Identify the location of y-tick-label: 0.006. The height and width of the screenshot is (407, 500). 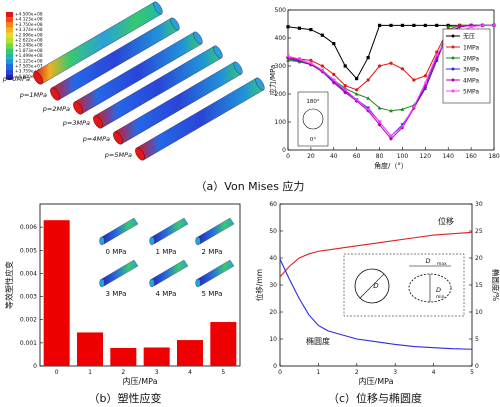
(28, 227).